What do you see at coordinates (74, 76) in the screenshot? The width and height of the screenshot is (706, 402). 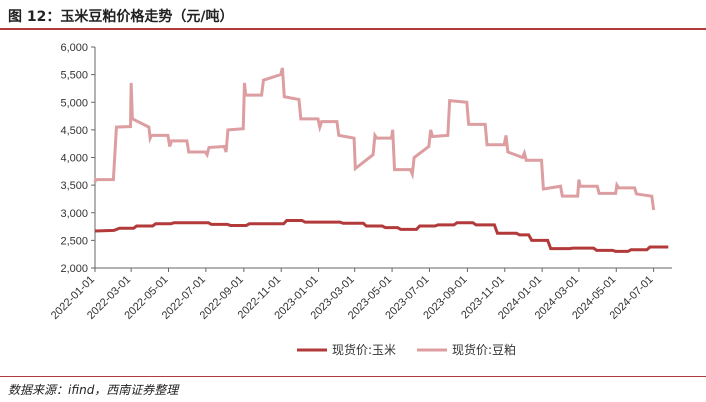 I see `y-tick-label: 5,500` at bounding box center [74, 76].